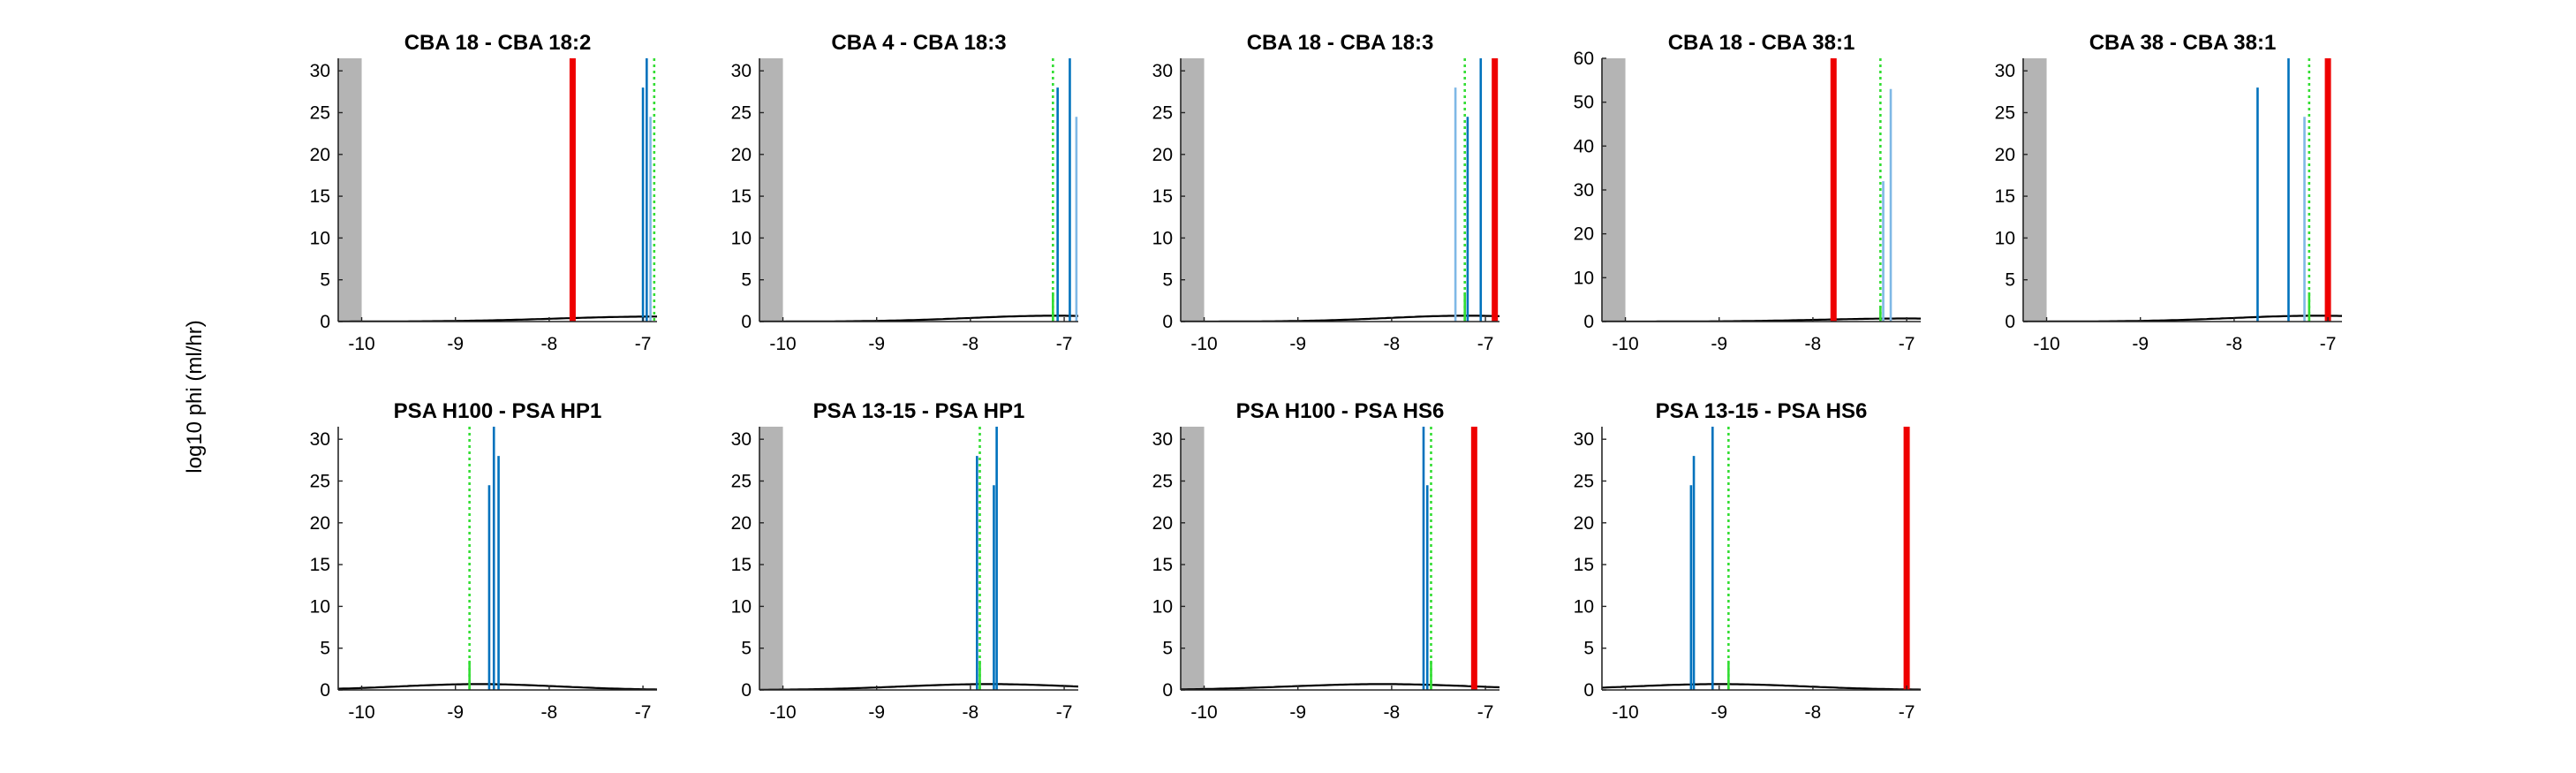  What do you see at coordinates (195, 396) in the screenshot?
I see `y-axis-label: log10 phi (ml/hr)` at bounding box center [195, 396].